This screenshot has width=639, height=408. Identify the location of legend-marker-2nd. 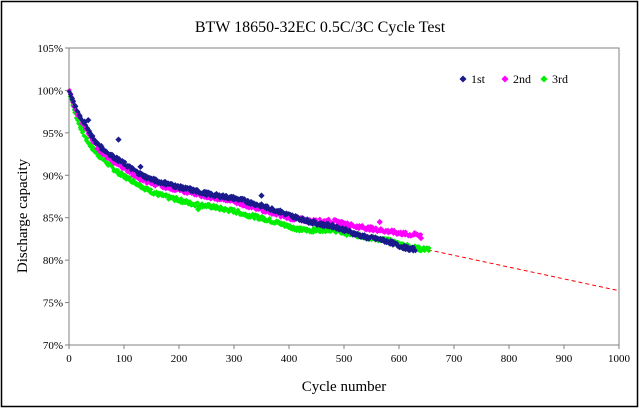
(505, 79).